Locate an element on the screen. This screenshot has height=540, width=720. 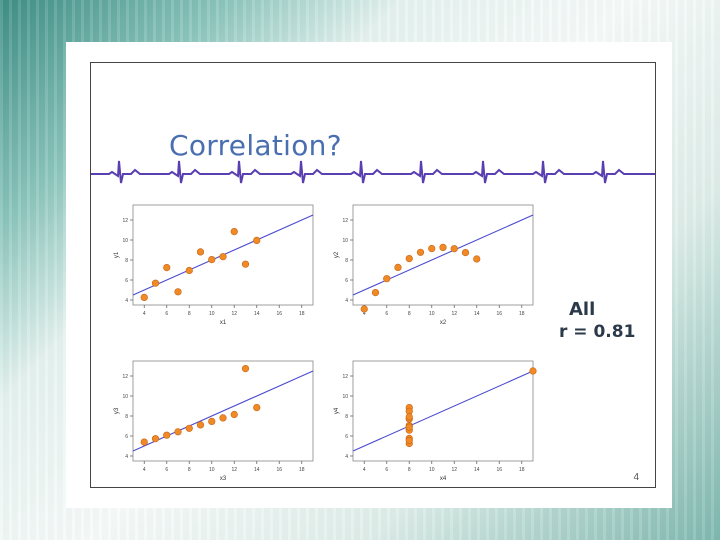
x-axis-label: x1 is located at coordinates (223, 323).